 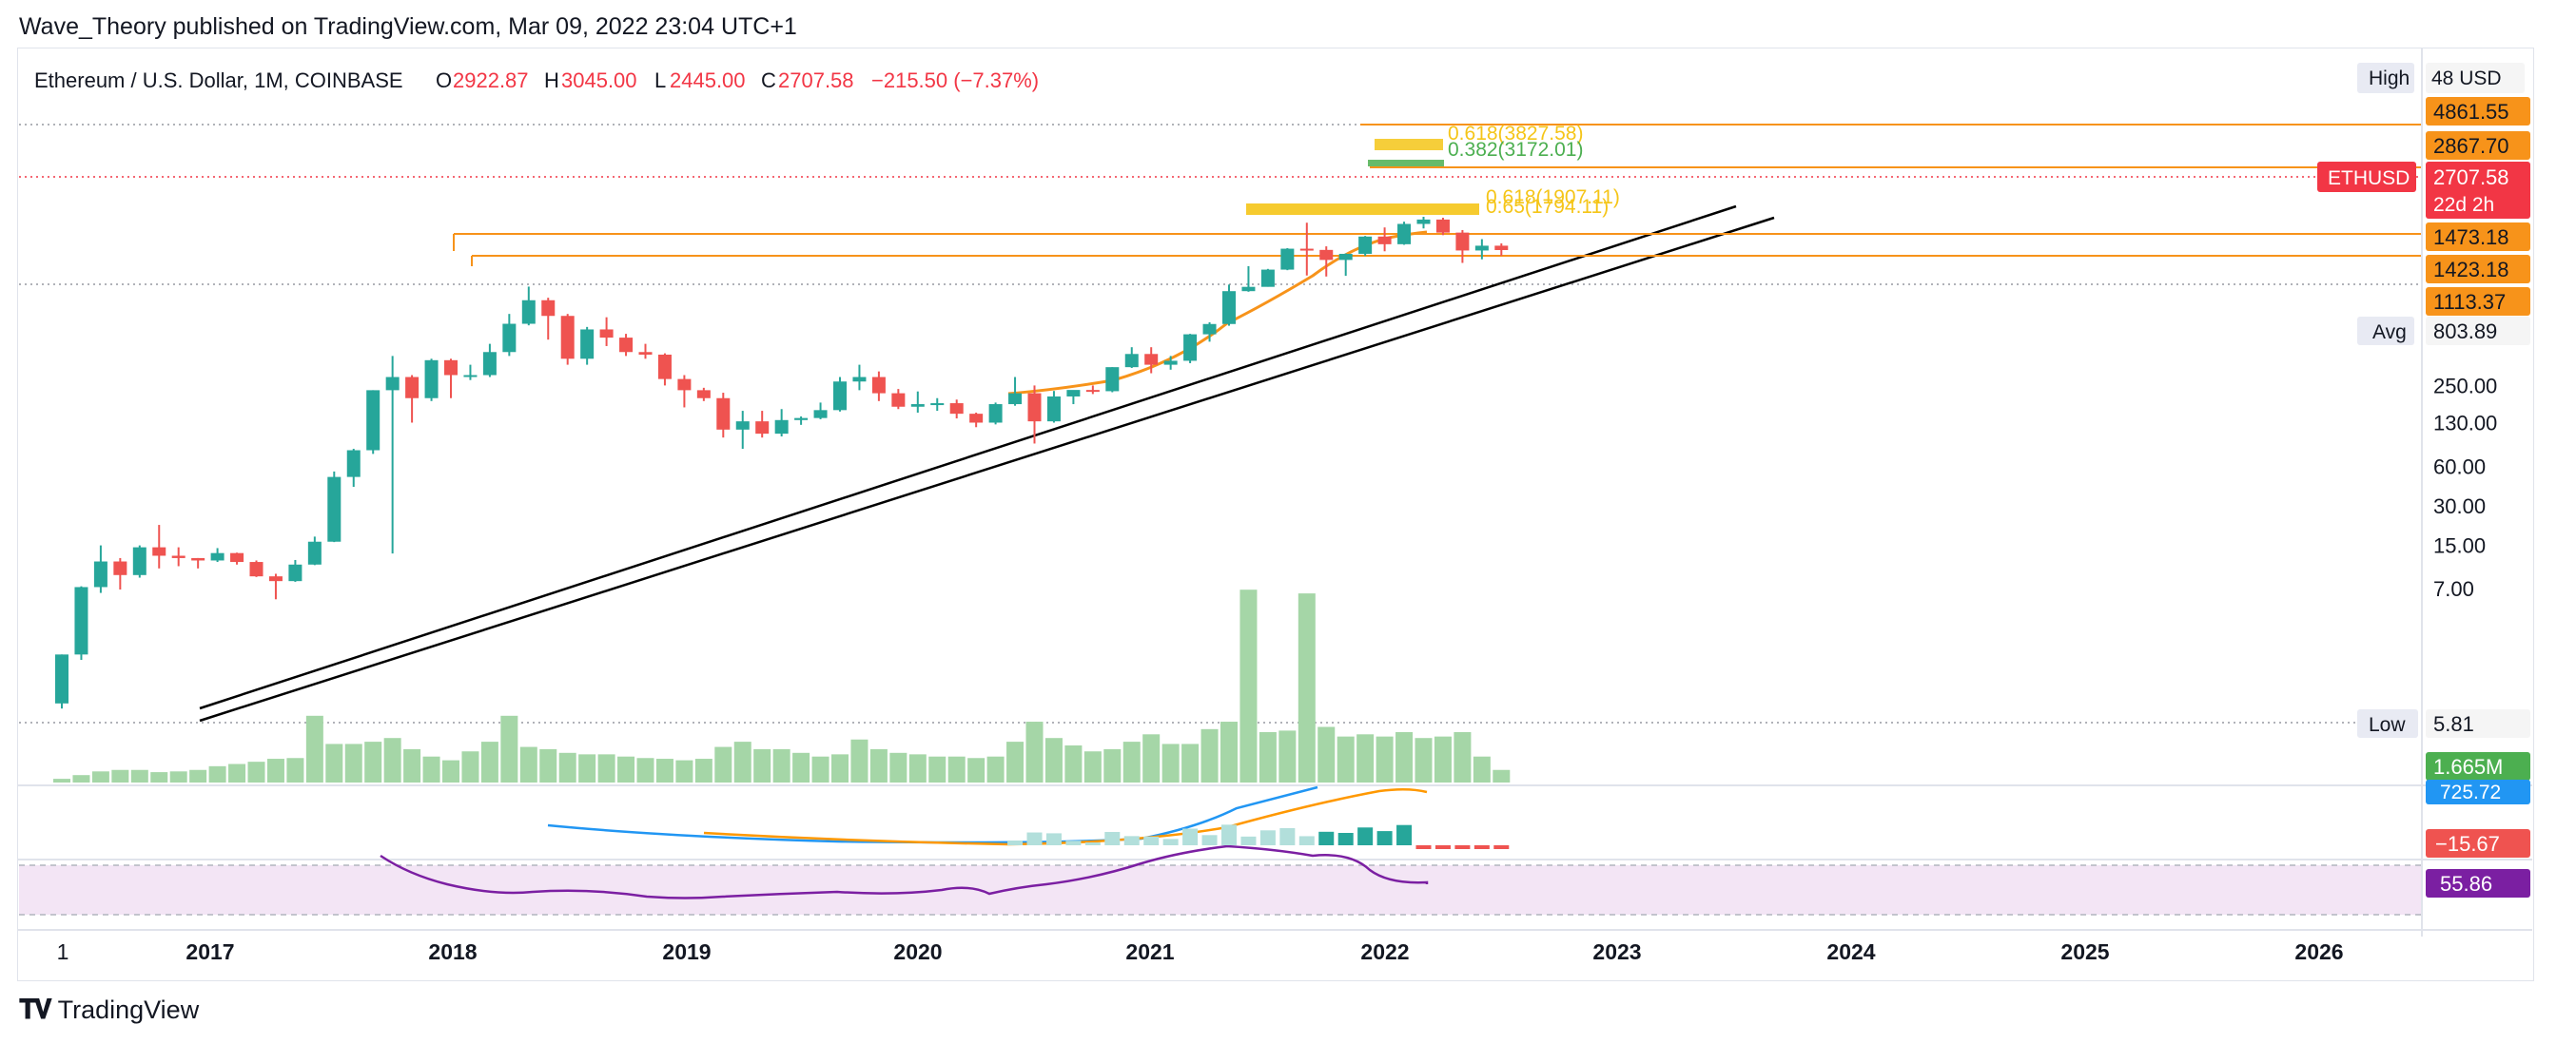 I want to click on low-tag, so click(x=2388, y=723).